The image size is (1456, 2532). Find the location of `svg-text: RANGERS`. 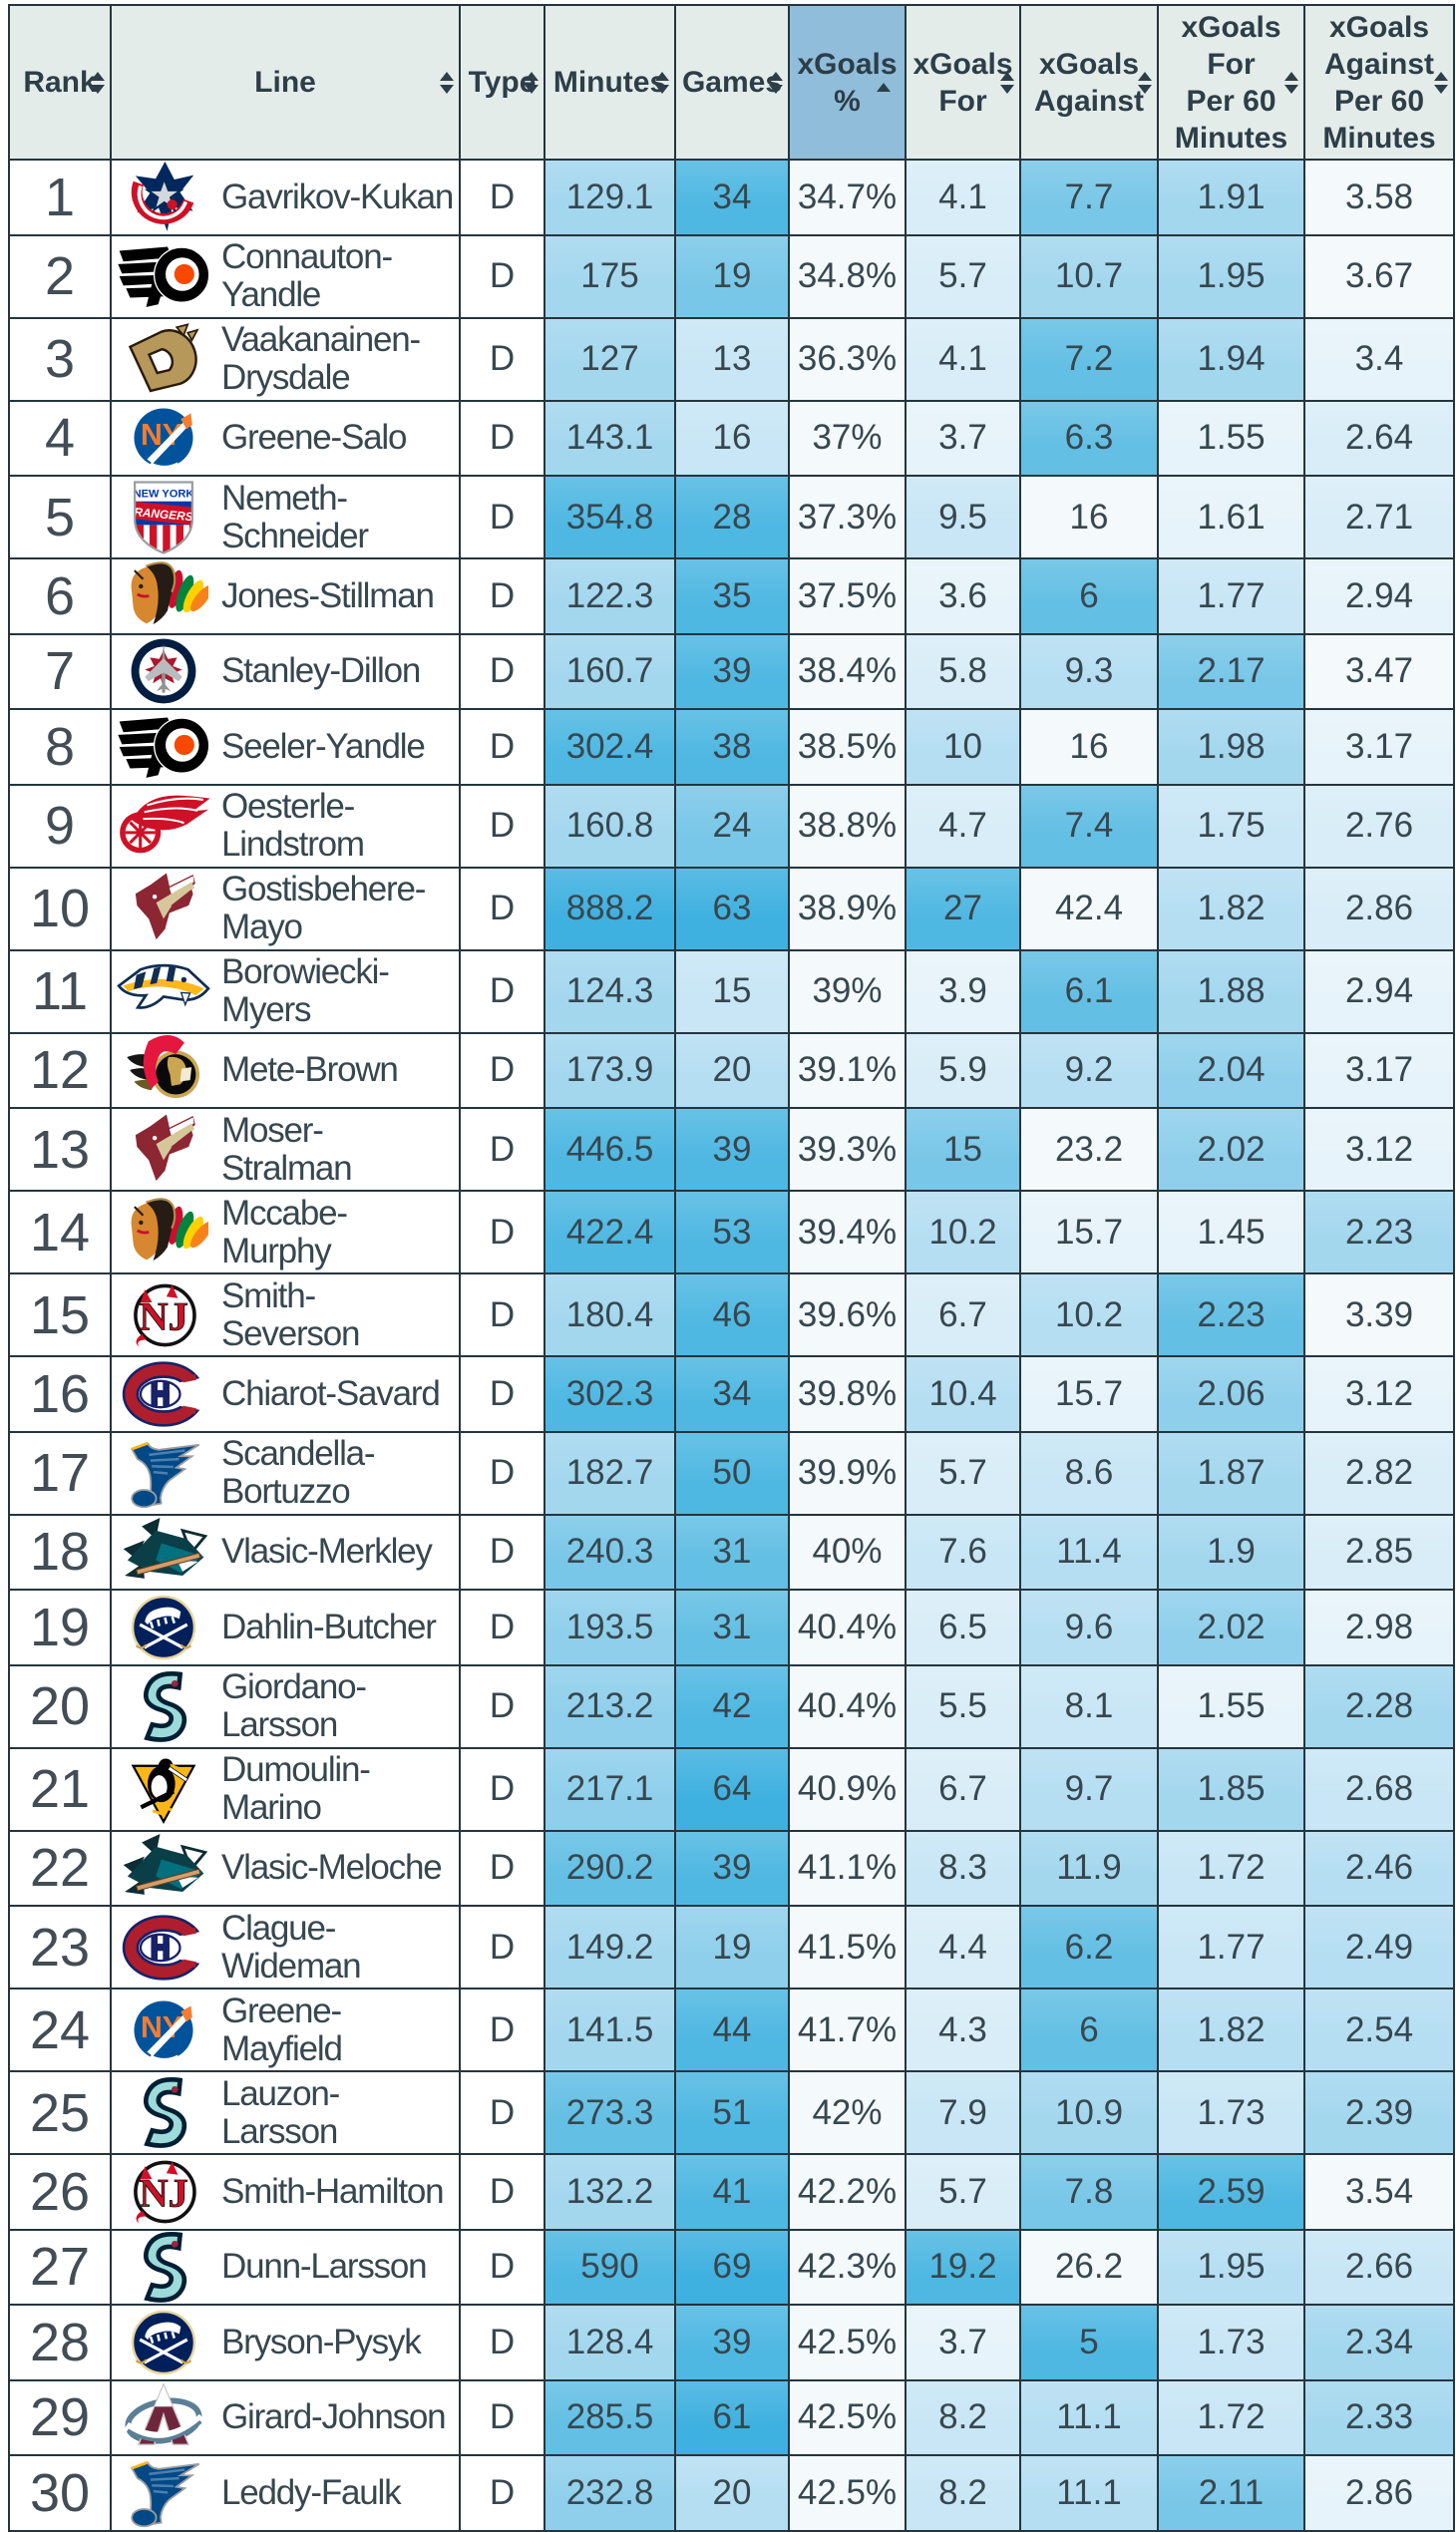

svg-text: RANGERS is located at coordinates (163, 515).